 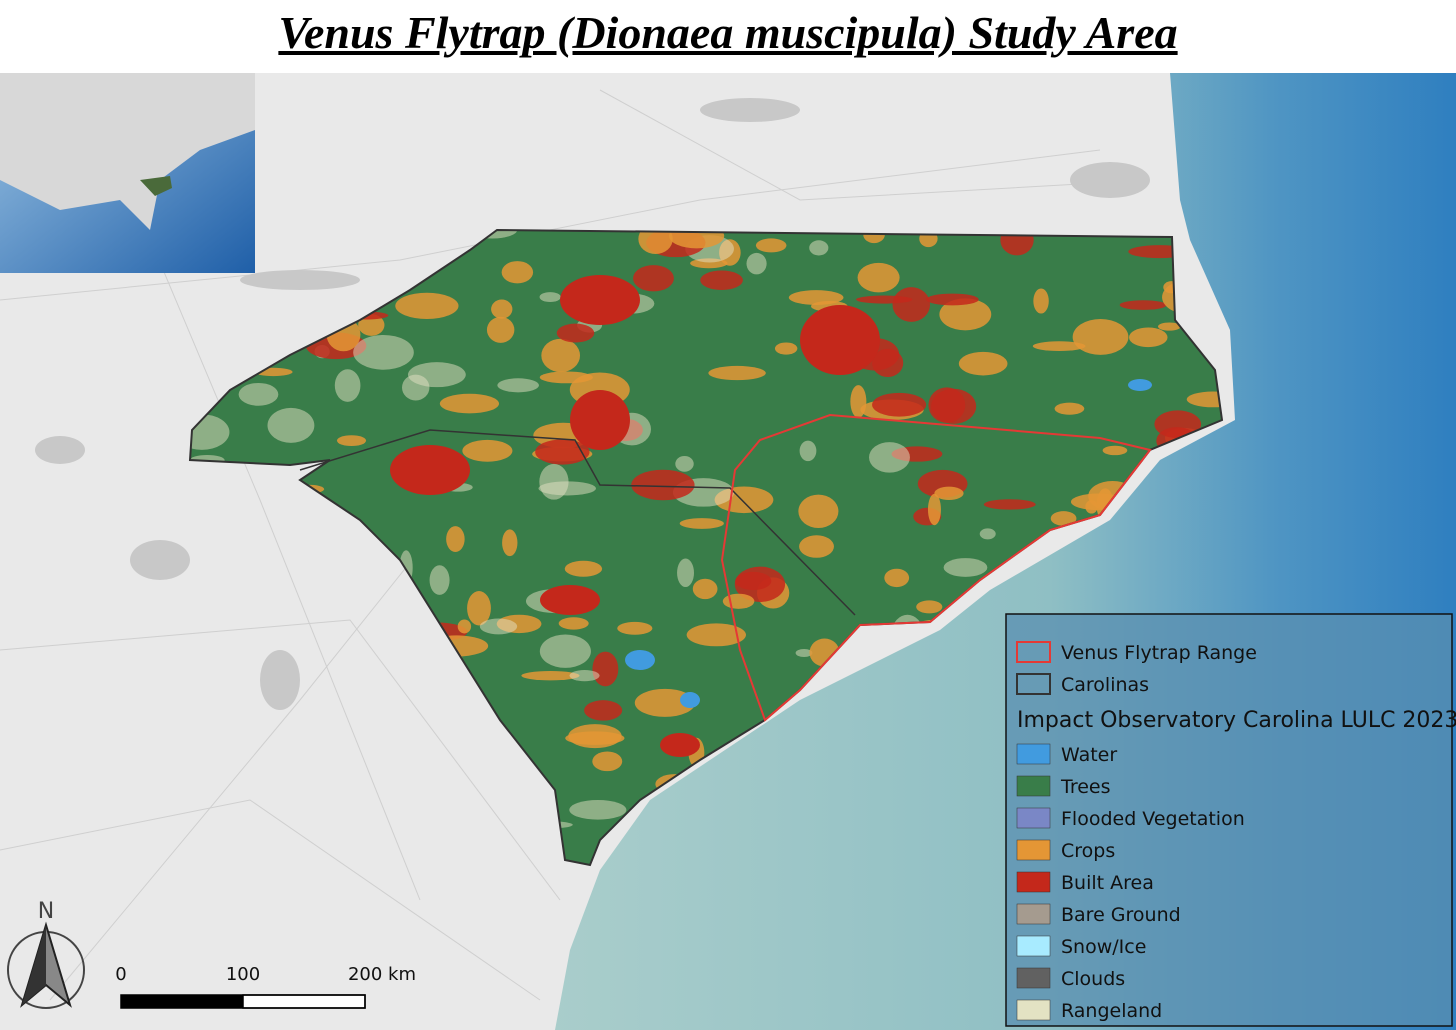 What do you see at coordinates (120, 974) in the screenshot?
I see `scale-label: 0` at bounding box center [120, 974].